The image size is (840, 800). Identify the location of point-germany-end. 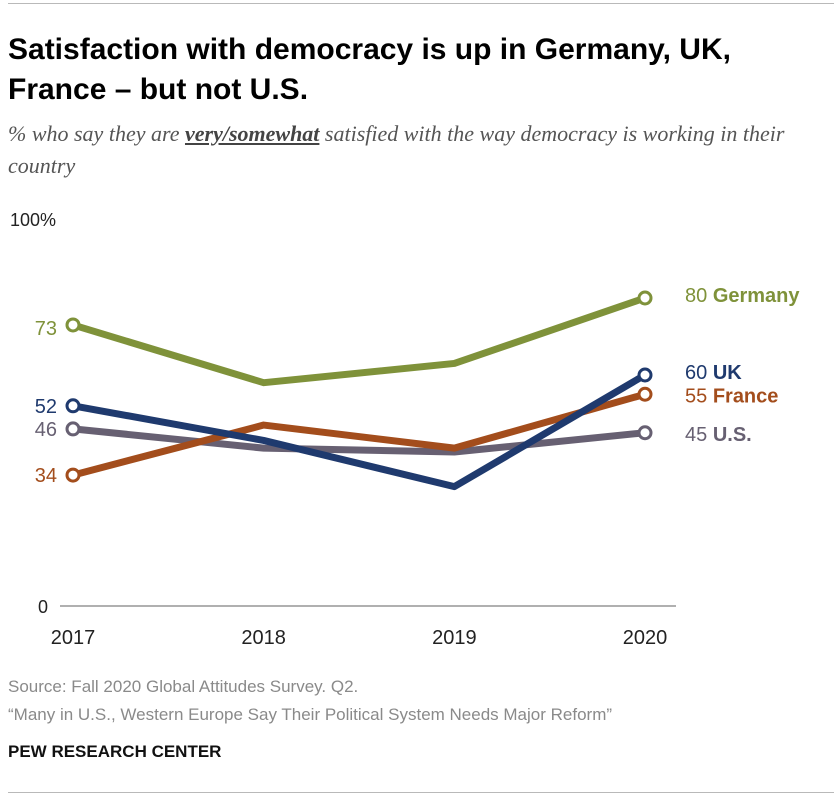
(645, 298).